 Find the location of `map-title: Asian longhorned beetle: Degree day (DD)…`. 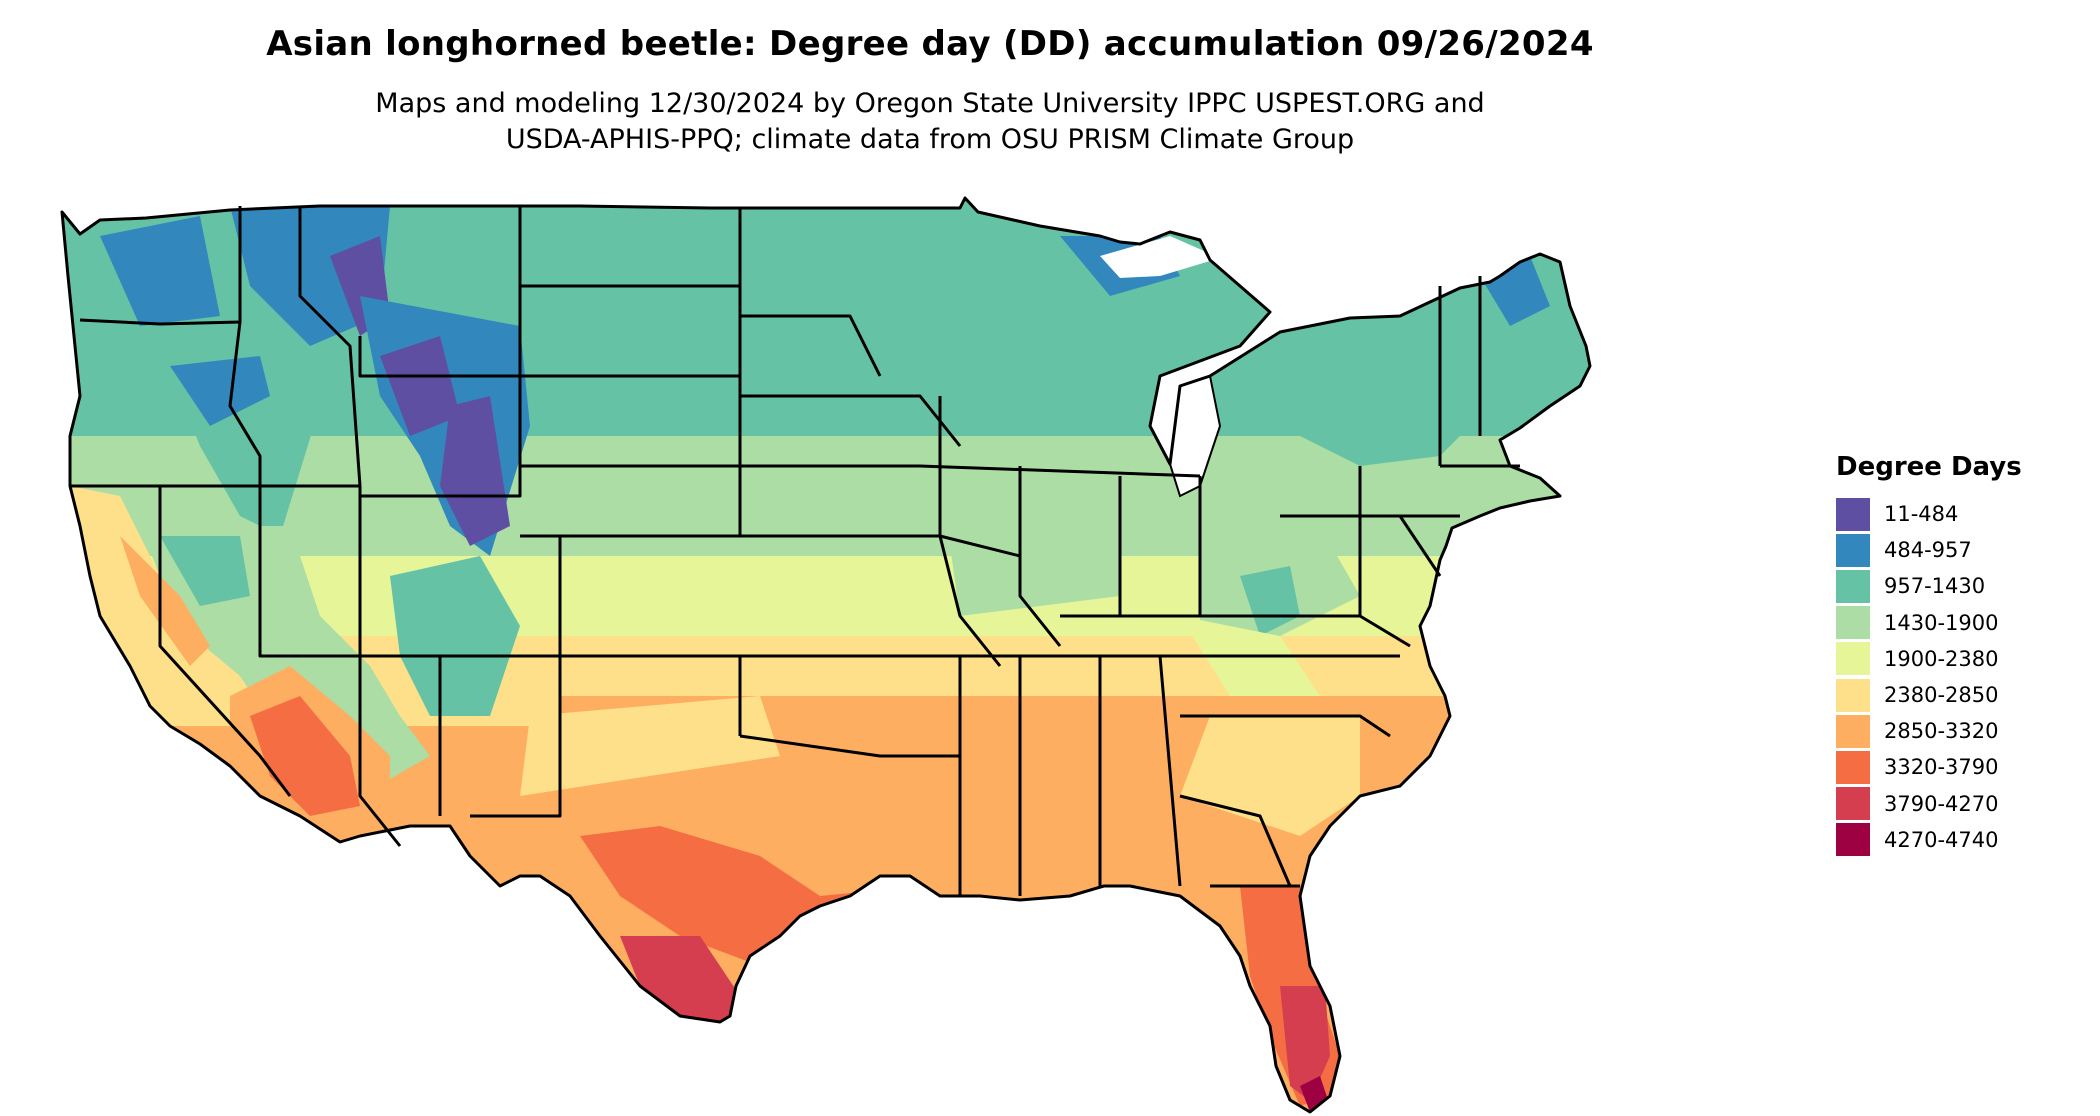

map-title: Asian longhorned beetle: Degree day (DD)… is located at coordinates (930, 44).